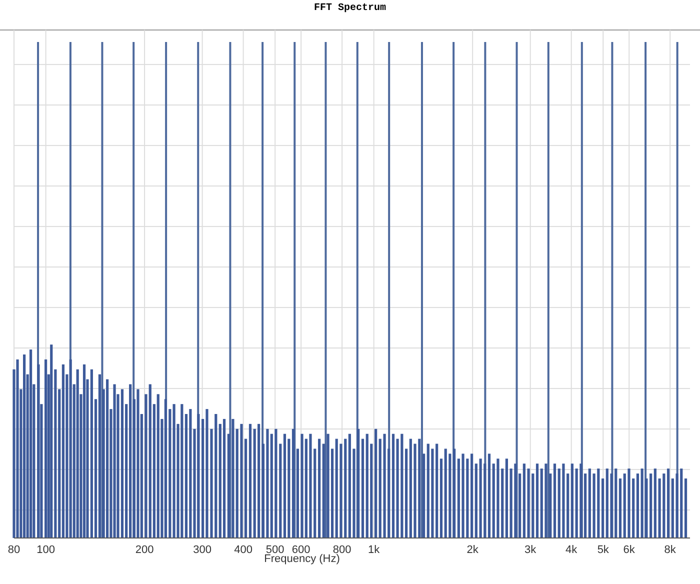 This screenshot has width=700, height=584. What do you see at coordinates (14, 550) in the screenshot?
I see `x-tick-label: 80` at bounding box center [14, 550].